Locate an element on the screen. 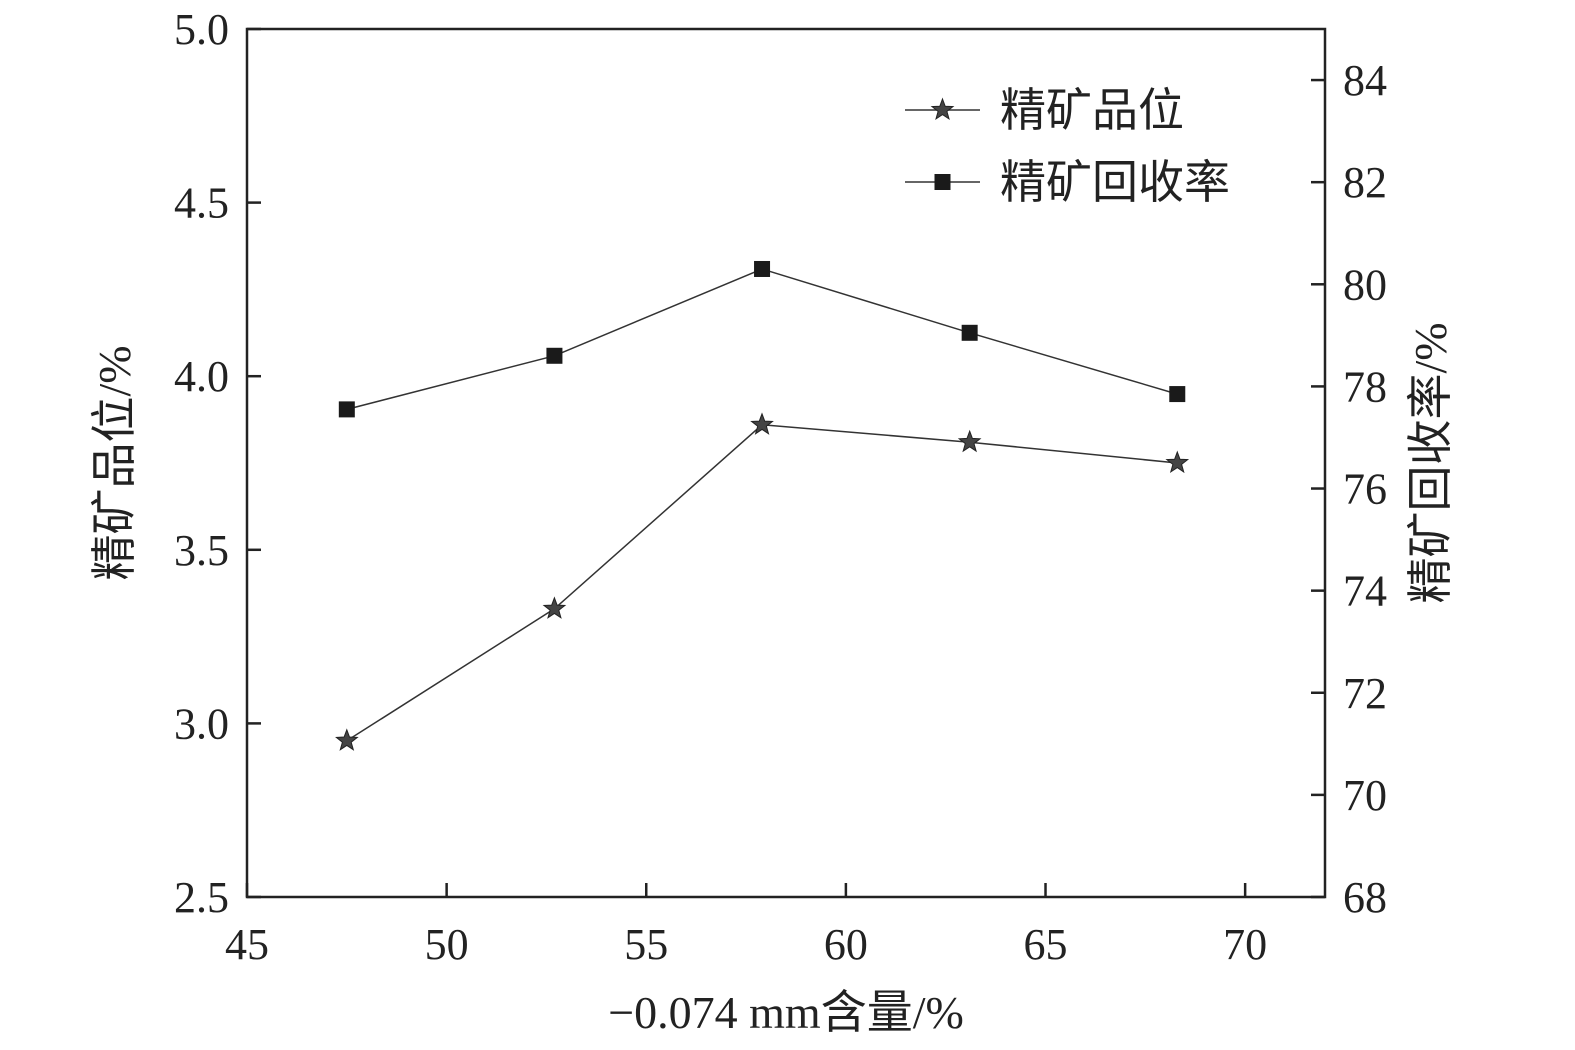 Image resolution: width=1575 pixels, height=1050 pixels. y-right-tick-label: 68 is located at coordinates (1365, 897).